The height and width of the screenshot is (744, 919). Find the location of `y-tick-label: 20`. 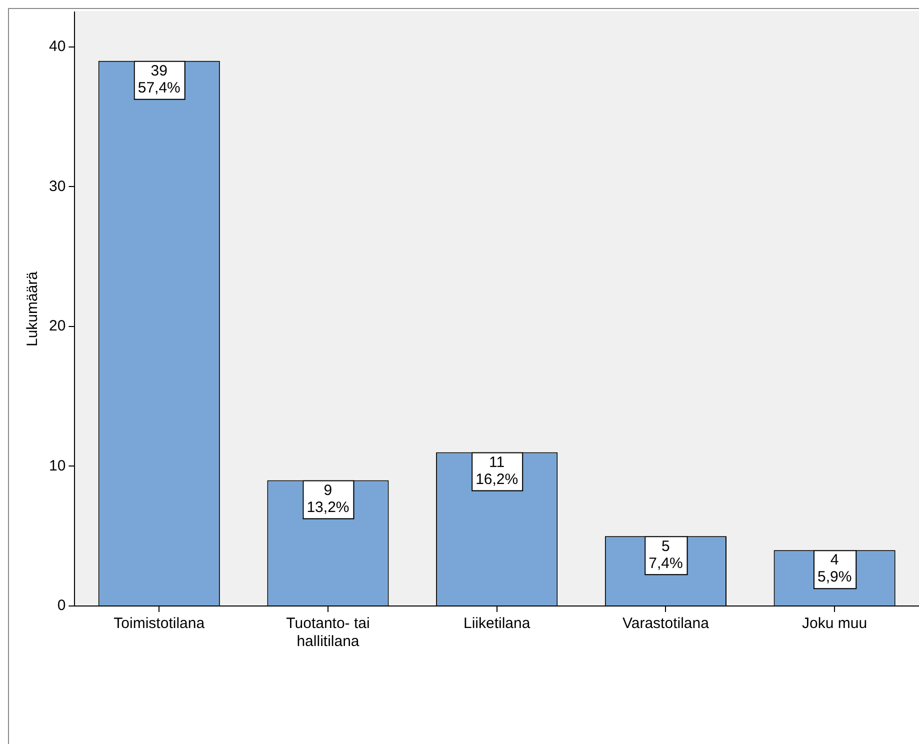

y-tick-label: 20 is located at coordinates (57, 326).